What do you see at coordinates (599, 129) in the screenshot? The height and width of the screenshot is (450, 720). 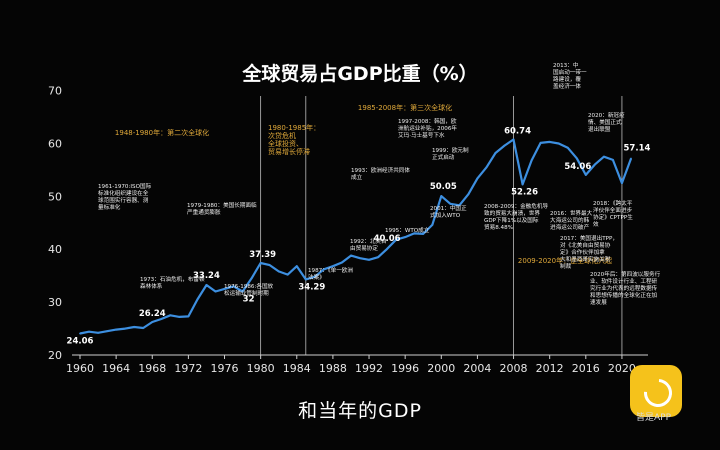 I see `annotation-text: 退出联盟` at bounding box center [599, 129].